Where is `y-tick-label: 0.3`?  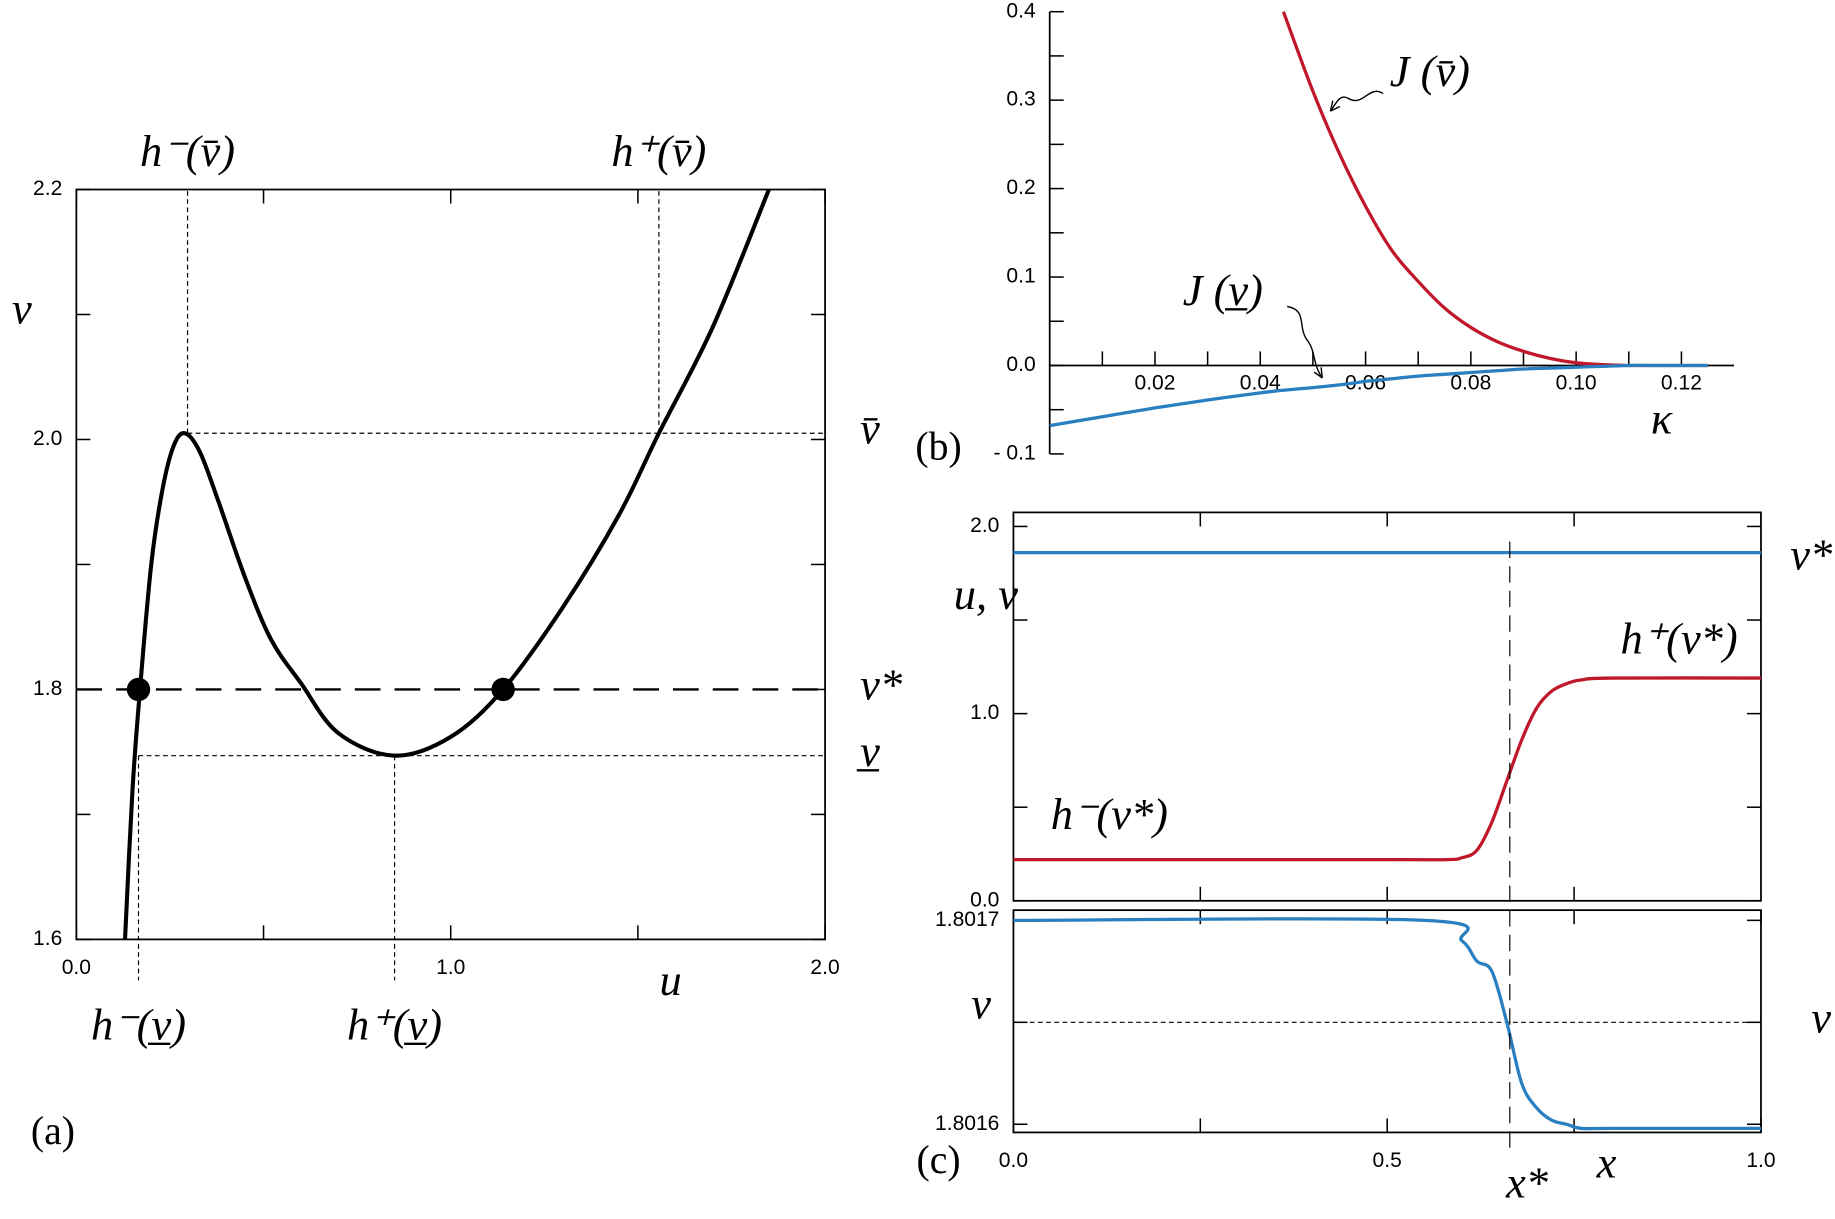
y-tick-label: 0.3 is located at coordinates (1020, 99).